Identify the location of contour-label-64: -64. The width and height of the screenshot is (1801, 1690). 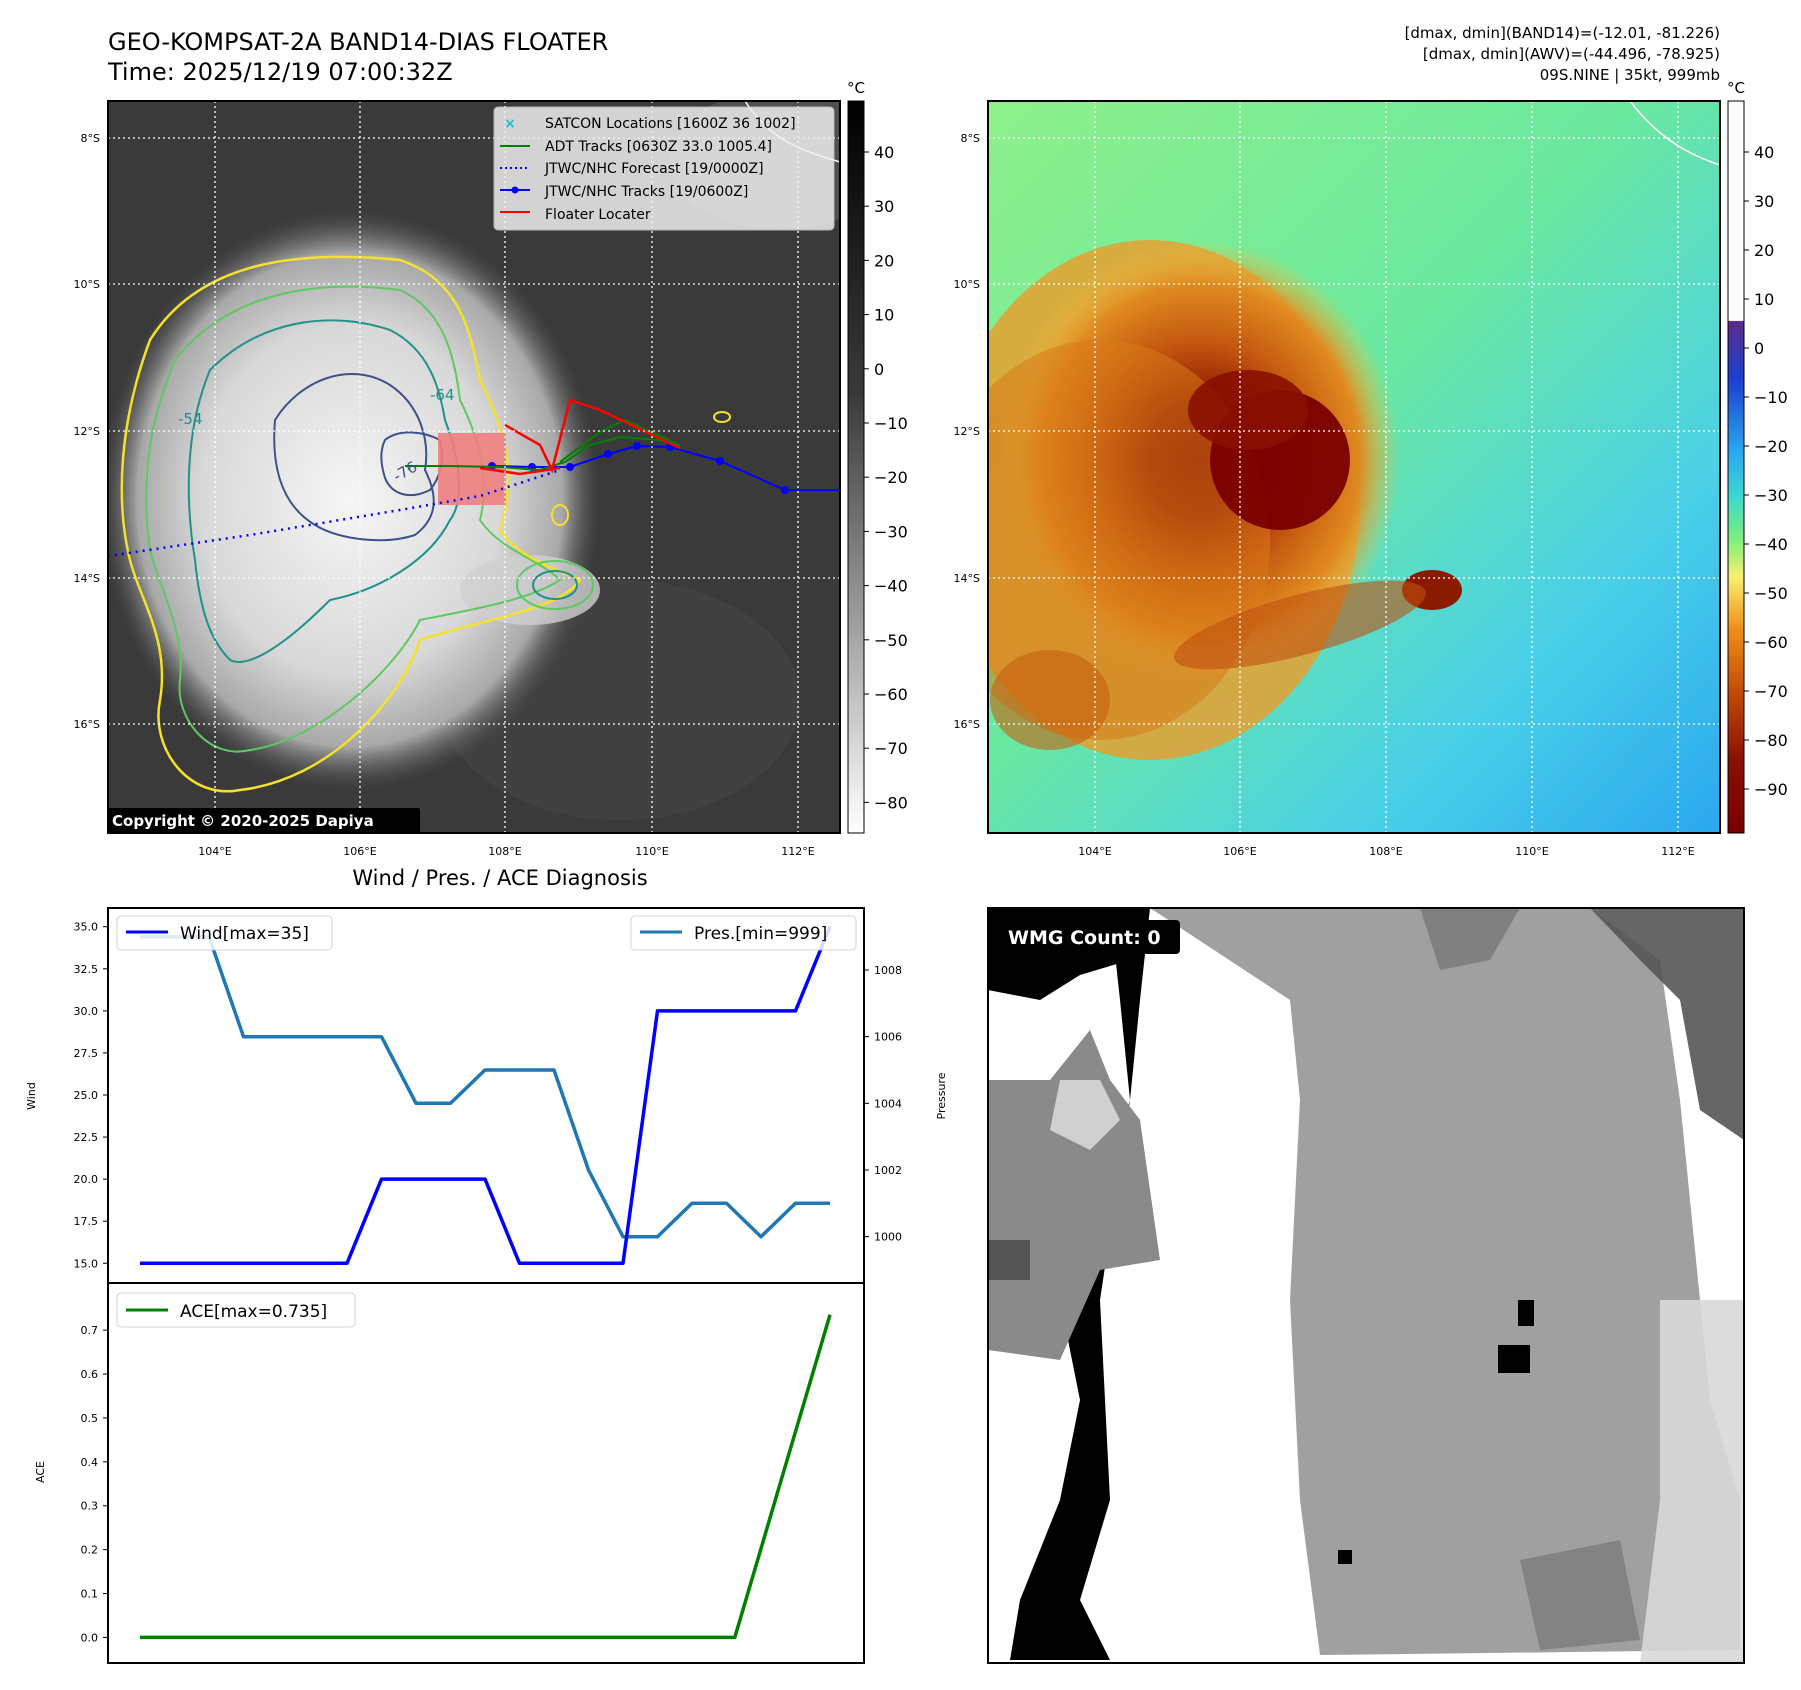
(442, 395).